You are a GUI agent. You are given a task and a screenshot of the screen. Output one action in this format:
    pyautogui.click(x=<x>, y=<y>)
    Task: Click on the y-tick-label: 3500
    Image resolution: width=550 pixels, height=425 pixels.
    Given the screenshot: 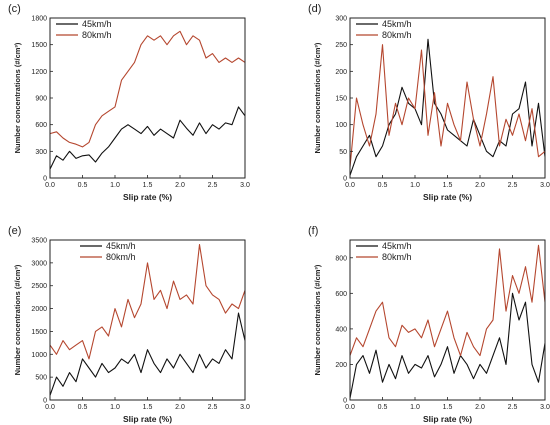 What is the action you would take?
    pyautogui.click(x=39, y=241)
    